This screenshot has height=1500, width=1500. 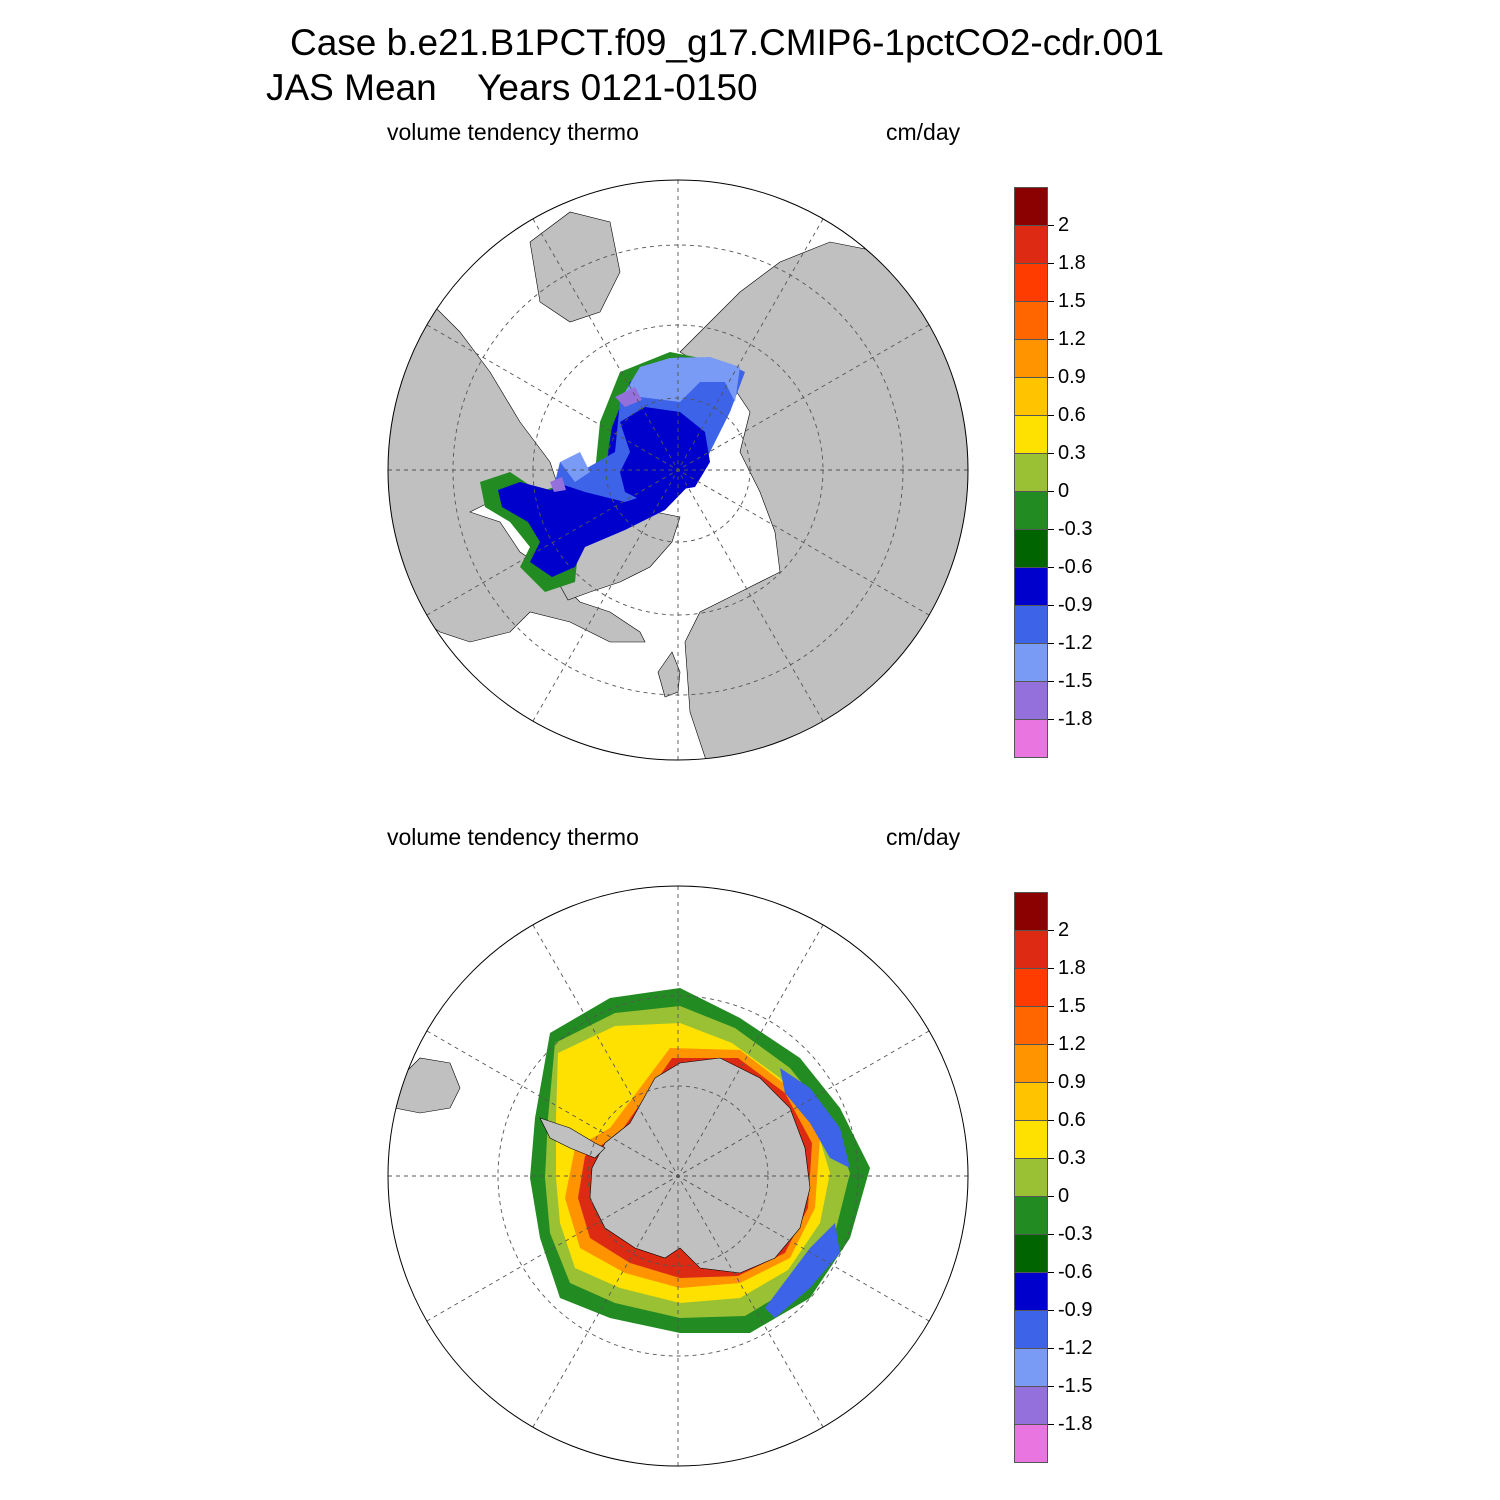 What do you see at coordinates (923, 837) in the screenshot?
I see `south-units-label: cm/day` at bounding box center [923, 837].